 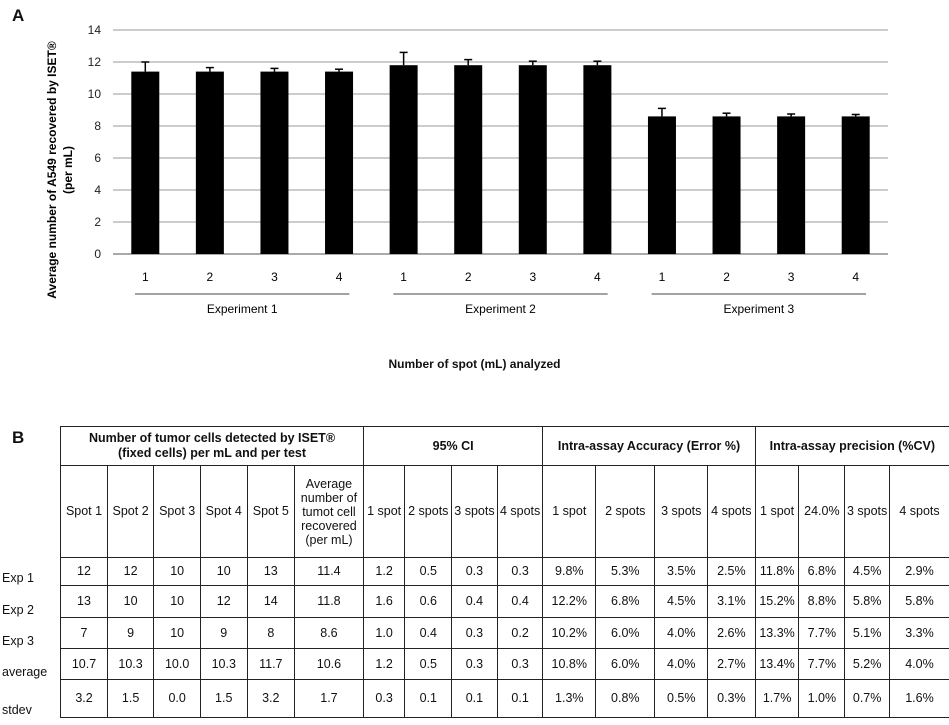 I want to click on group-label: Experiment 2, so click(x=500, y=309).